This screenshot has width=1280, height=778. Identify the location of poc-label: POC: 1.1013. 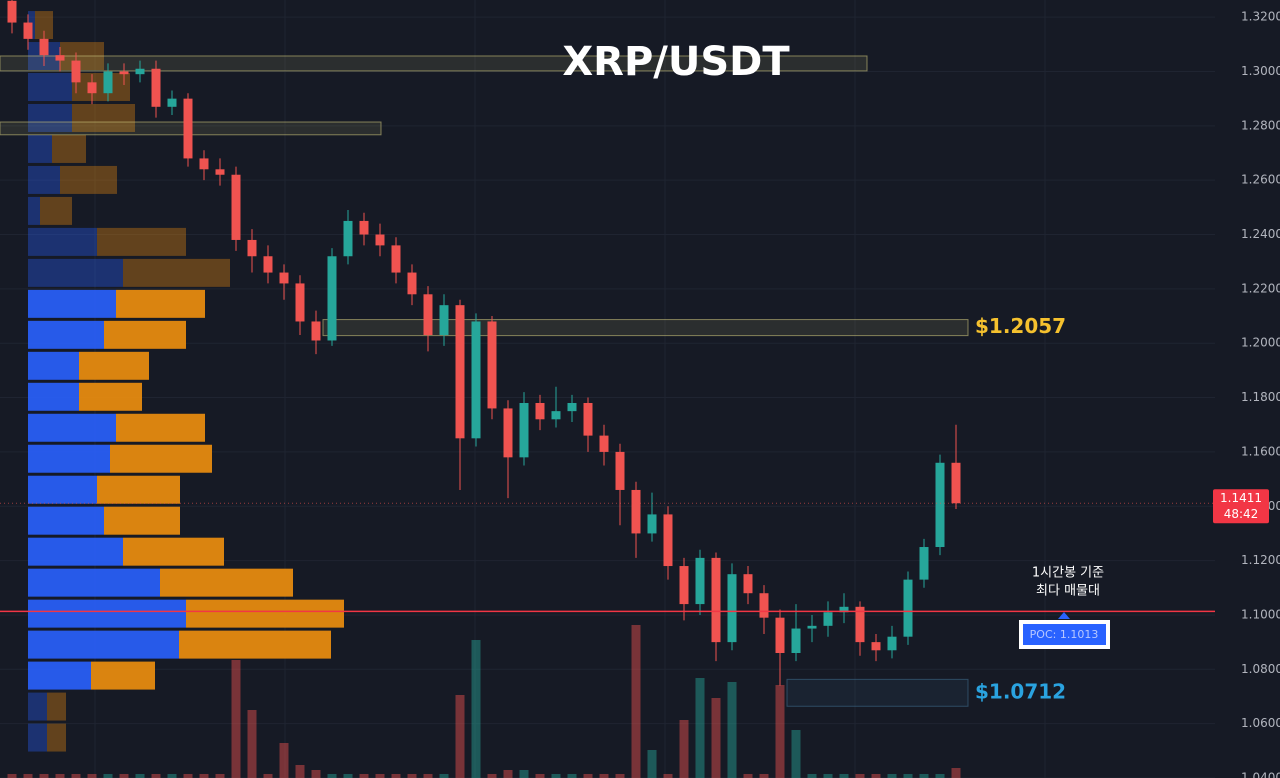
(1064, 634).